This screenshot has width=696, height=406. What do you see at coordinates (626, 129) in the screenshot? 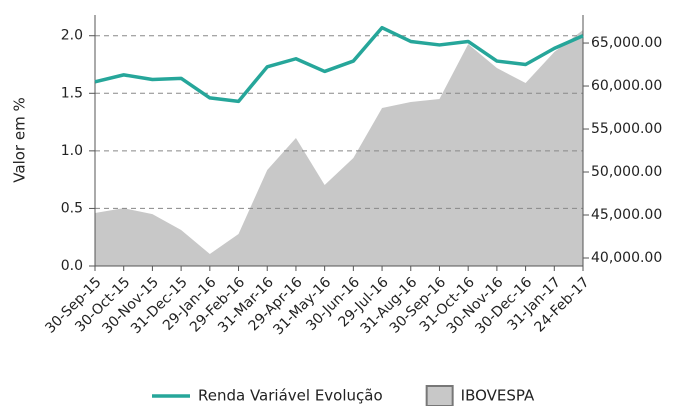
I see `y2-tick-label: 55,000.00` at bounding box center [626, 129].